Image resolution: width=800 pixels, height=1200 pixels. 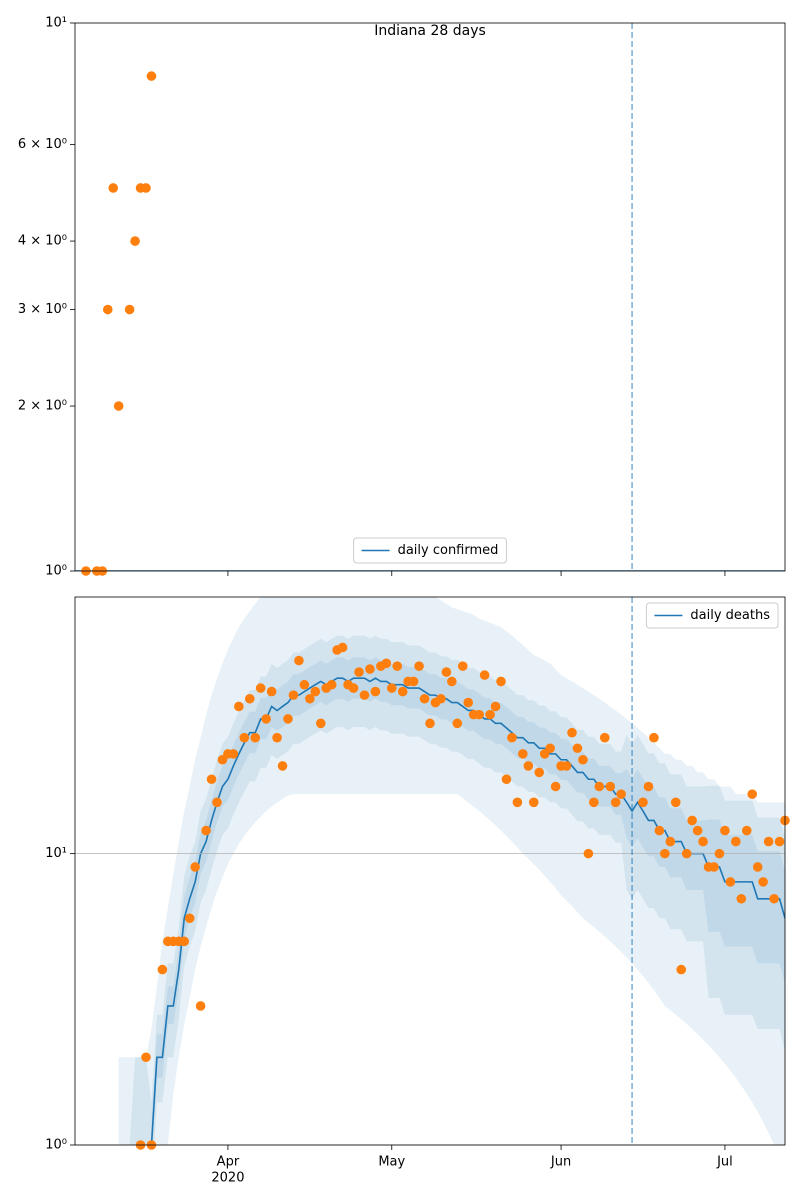 I want to click on chart-title: Indiana 28 days, so click(x=430, y=31).